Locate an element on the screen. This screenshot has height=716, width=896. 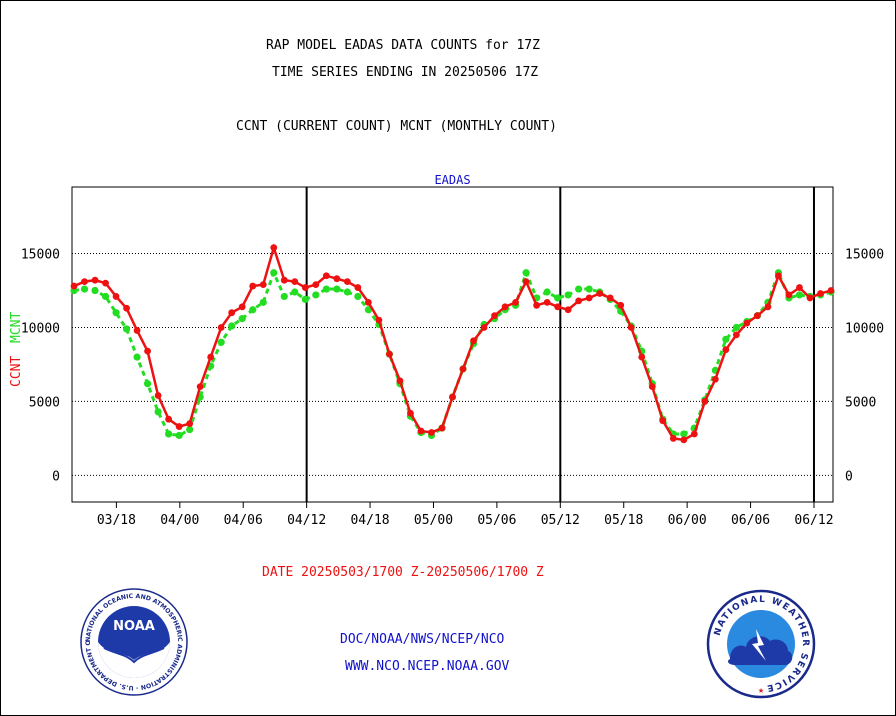
x-tick-label: 06/12 is located at coordinates (813, 520).